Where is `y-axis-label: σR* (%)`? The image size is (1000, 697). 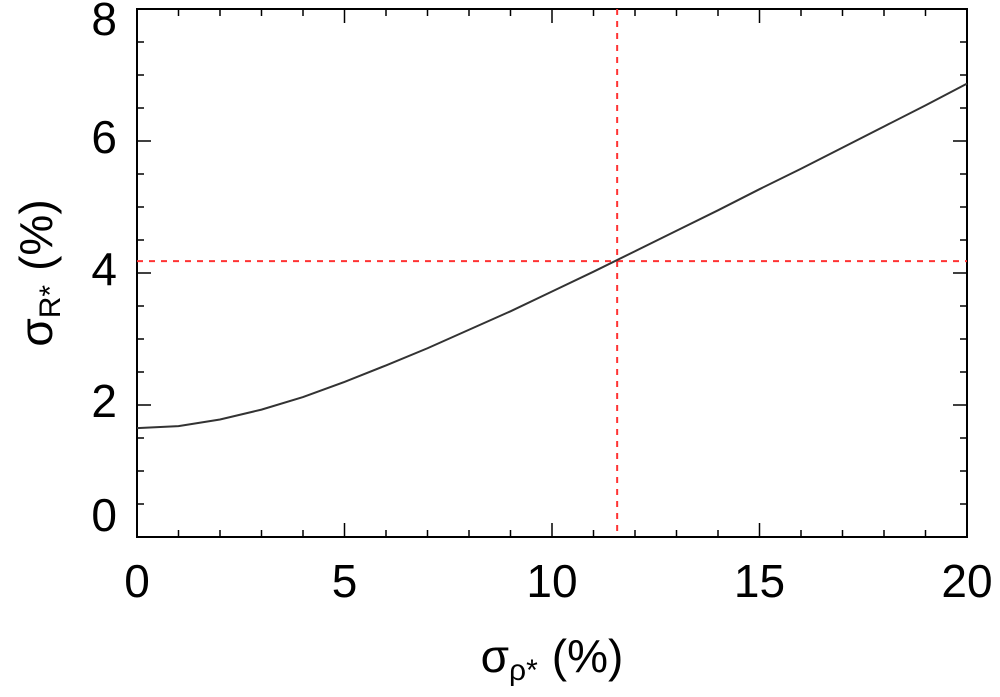 y-axis-label: σR* (%) is located at coordinates (38, 272).